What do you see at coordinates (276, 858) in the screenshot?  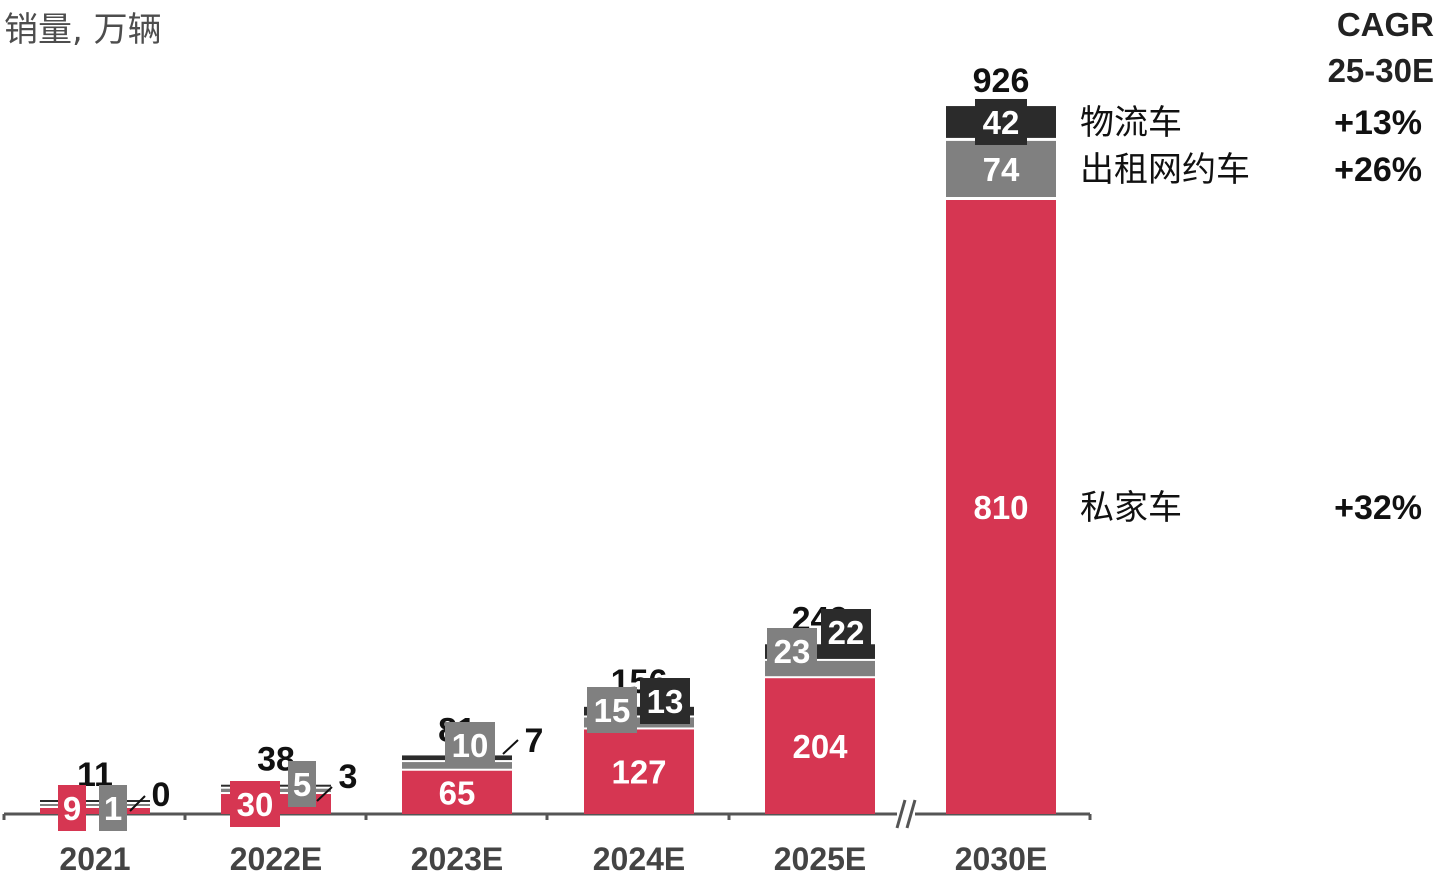 I see `x-tick-label: 2022E` at bounding box center [276, 858].